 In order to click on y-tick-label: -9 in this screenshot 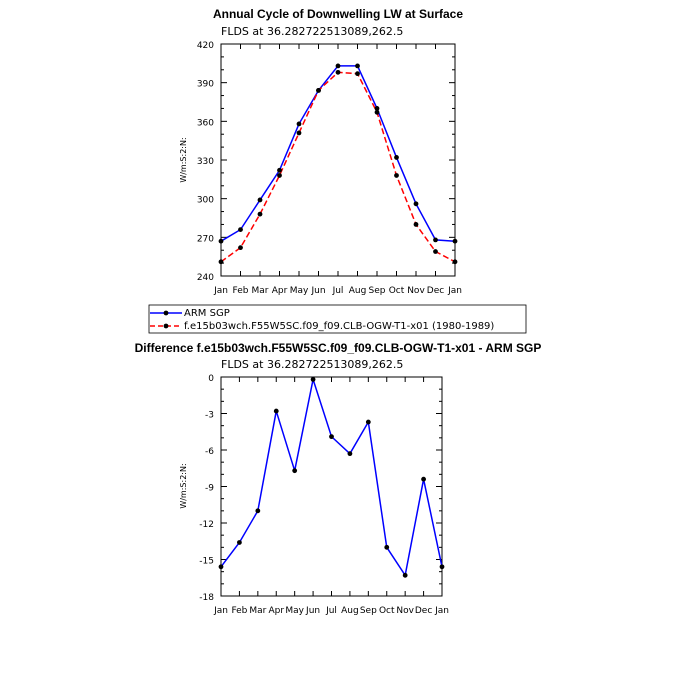, I will do `click(209, 489)`.